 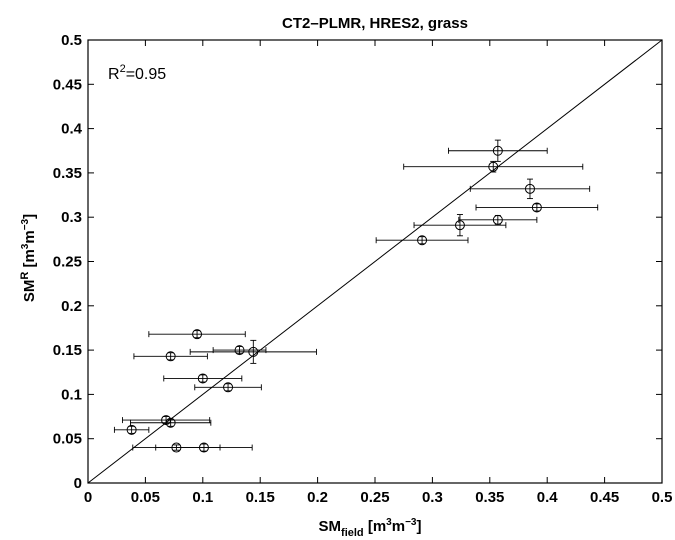 I want to click on x-axis-label: SMfield [m3m−3], so click(x=370, y=528).